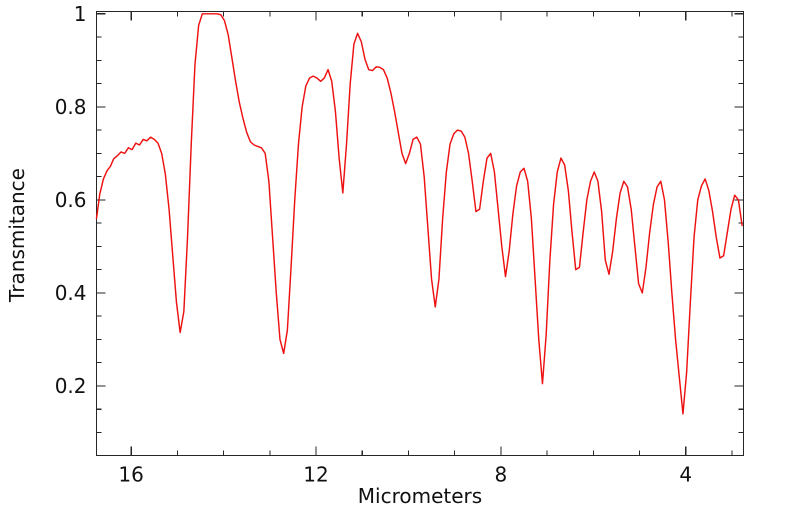  What do you see at coordinates (420, 496) in the screenshot?
I see `x-axis-title: Micrometers` at bounding box center [420, 496].